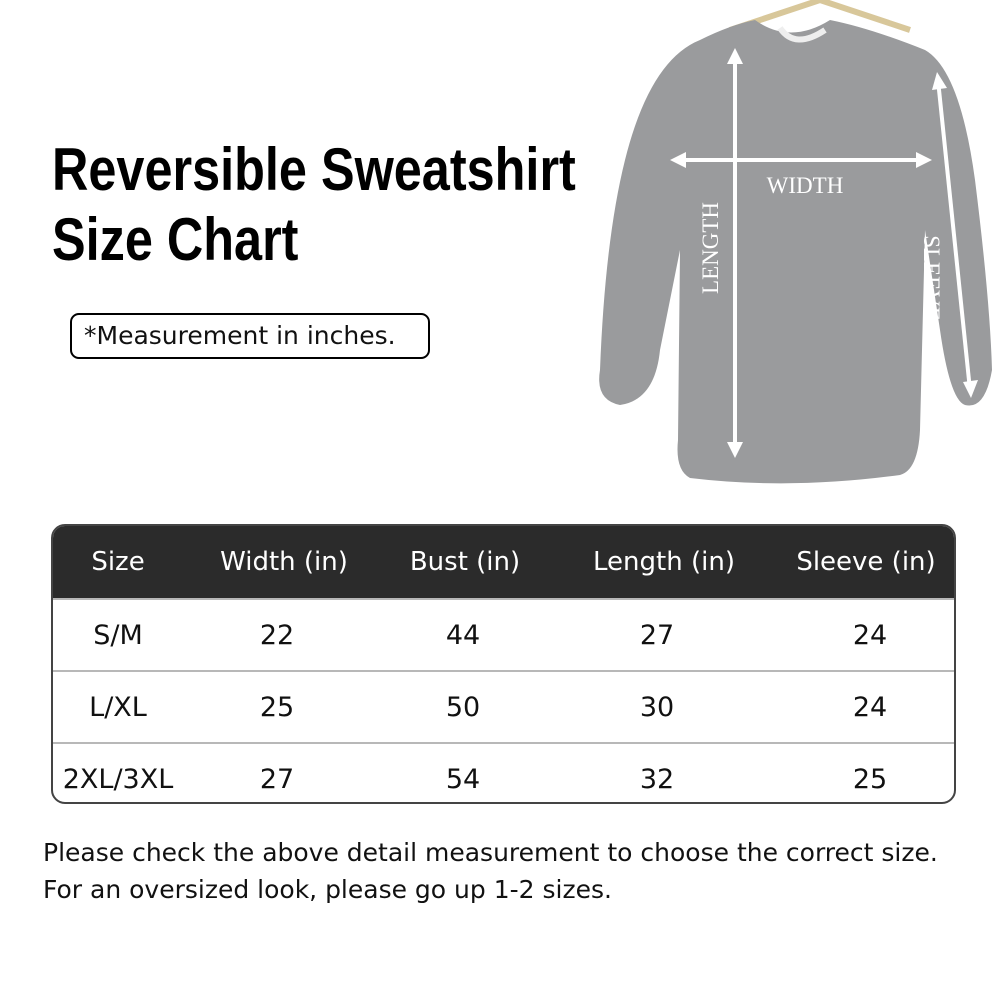 Image resolution: width=1000 pixels, height=1000 pixels. I want to click on header-length: Length (in), so click(664, 562).